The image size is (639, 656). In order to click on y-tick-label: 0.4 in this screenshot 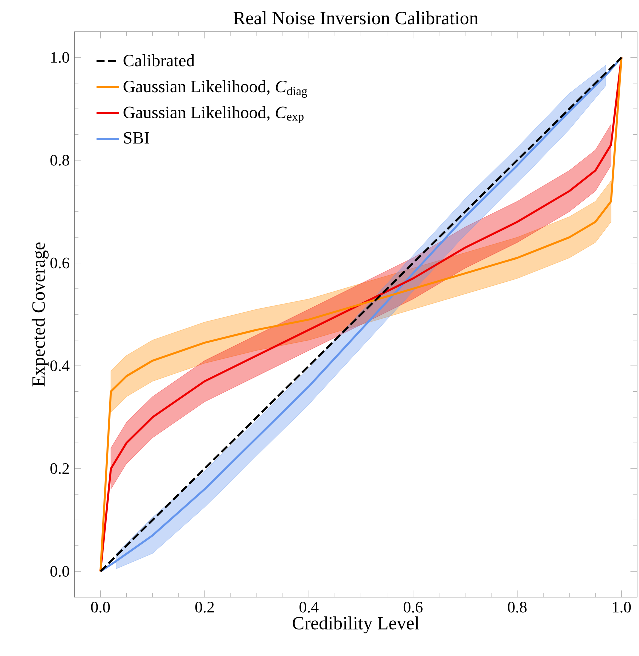, I will do `click(60, 366)`.